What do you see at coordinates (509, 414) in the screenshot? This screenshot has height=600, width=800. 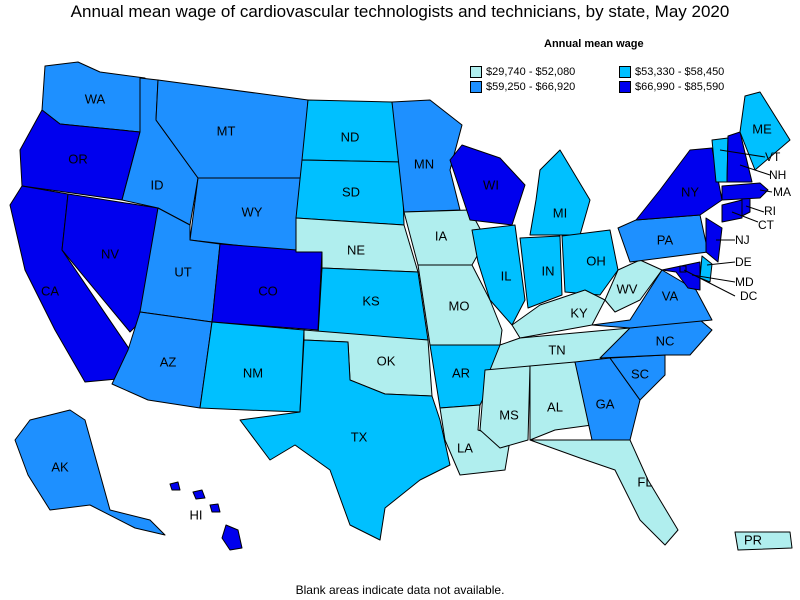 I see `state-label-ms: MS` at bounding box center [509, 414].